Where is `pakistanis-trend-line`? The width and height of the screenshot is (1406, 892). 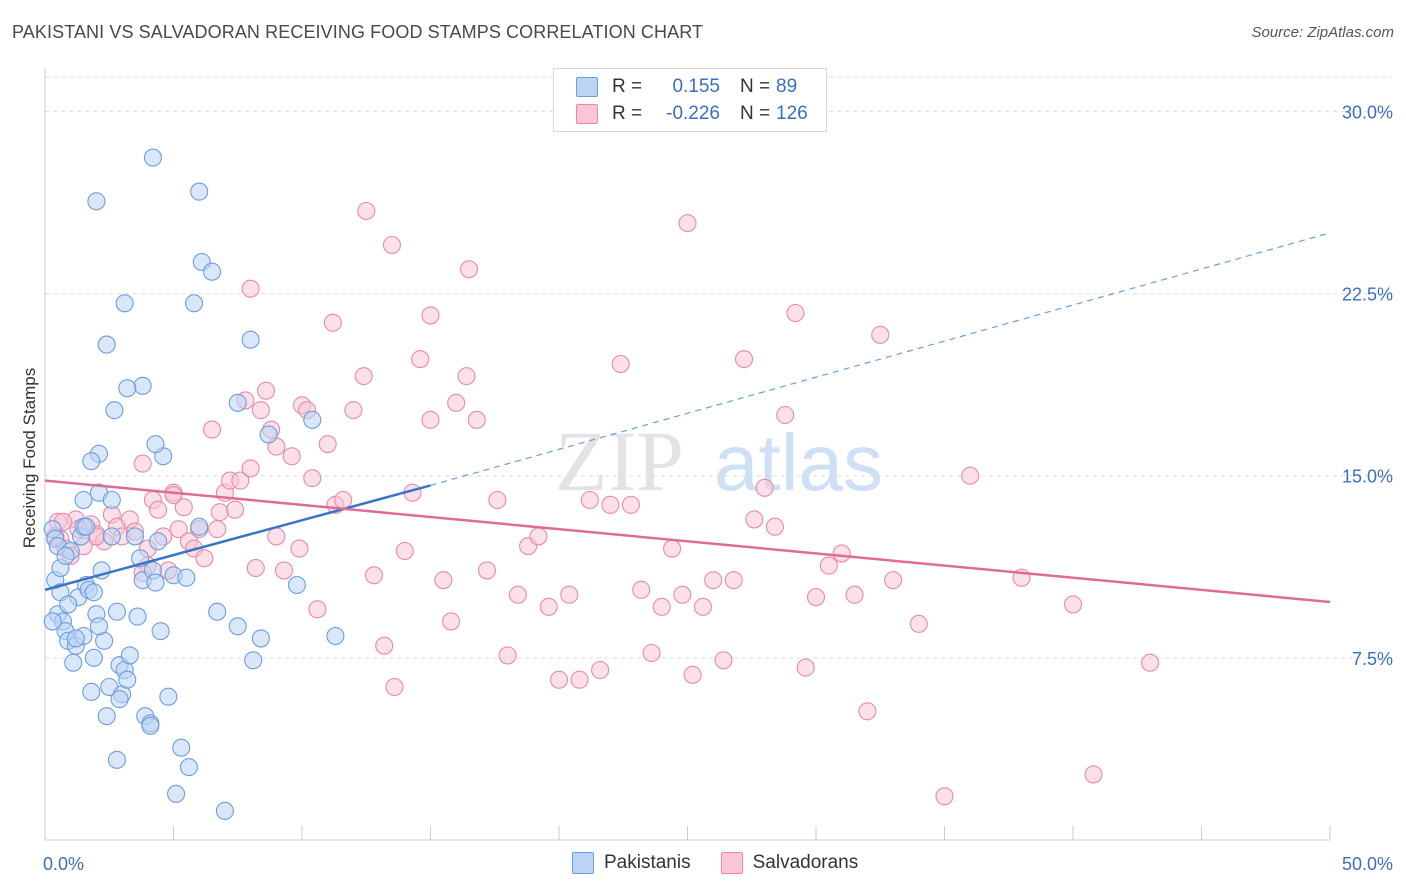 pakistanis-trend-line is located at coordinates (237, 538).